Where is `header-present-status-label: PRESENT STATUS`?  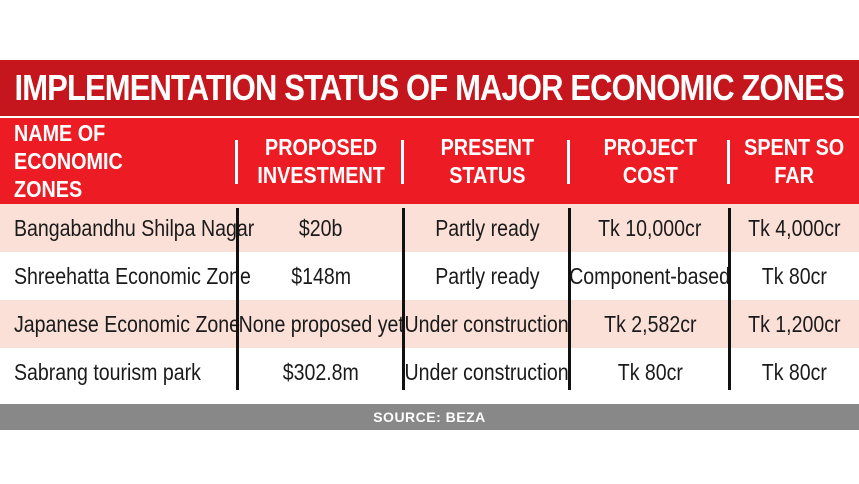
header-present-status-label: PRESENT STATUS is located at coordinates (487, 161).